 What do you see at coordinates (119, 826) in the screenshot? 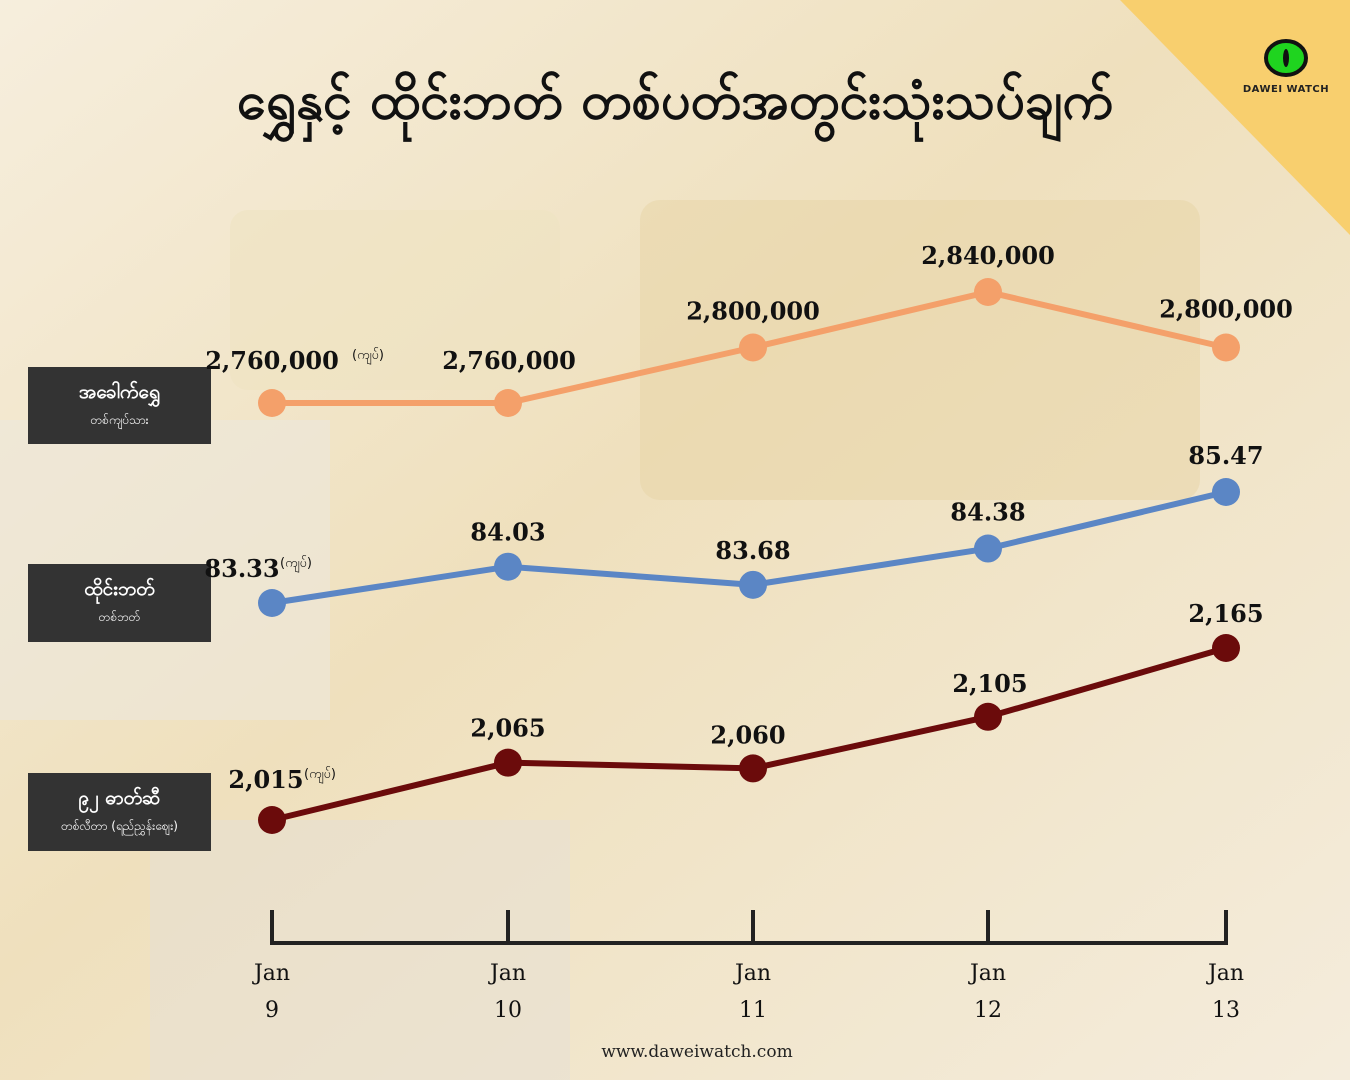
I see `series-label-sub: တစ်လီတာ (ရည်ညွှန်းဈေး)` at bounding box center [119, 826].